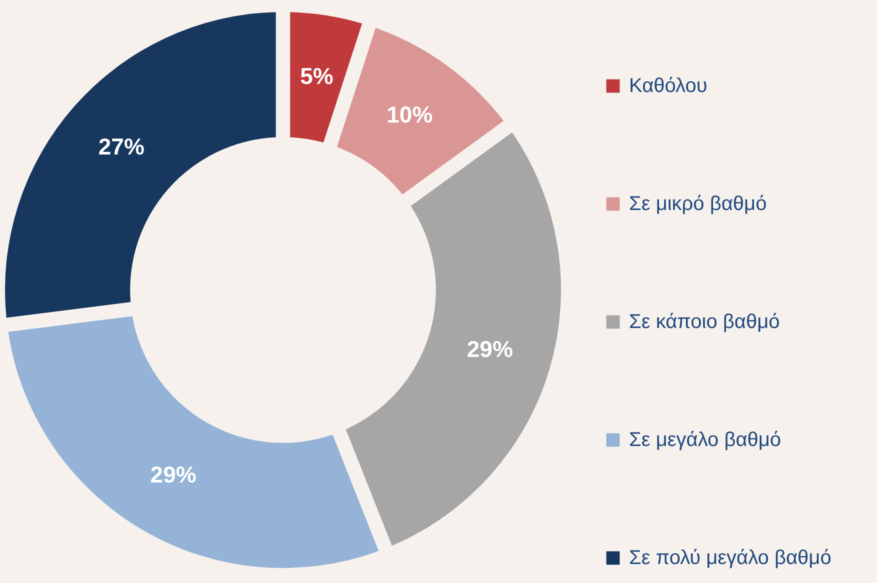 This screenshot has width=877, height=583. I want to click on data-label: 10%, so click(409, 115).